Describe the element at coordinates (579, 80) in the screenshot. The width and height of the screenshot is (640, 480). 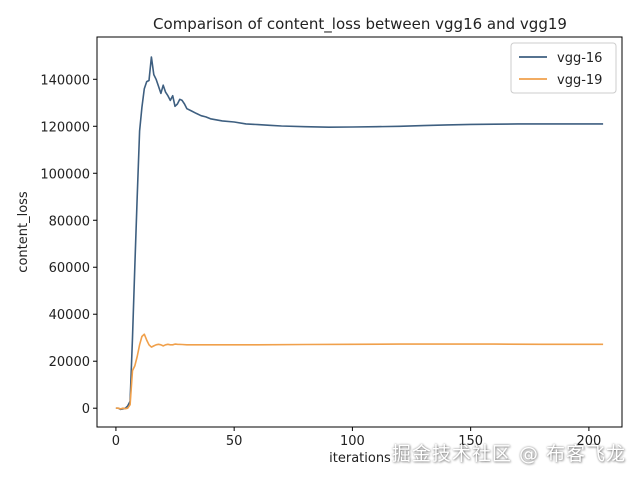
I see `legend-label-vgg-19: vgg-19` at that location.